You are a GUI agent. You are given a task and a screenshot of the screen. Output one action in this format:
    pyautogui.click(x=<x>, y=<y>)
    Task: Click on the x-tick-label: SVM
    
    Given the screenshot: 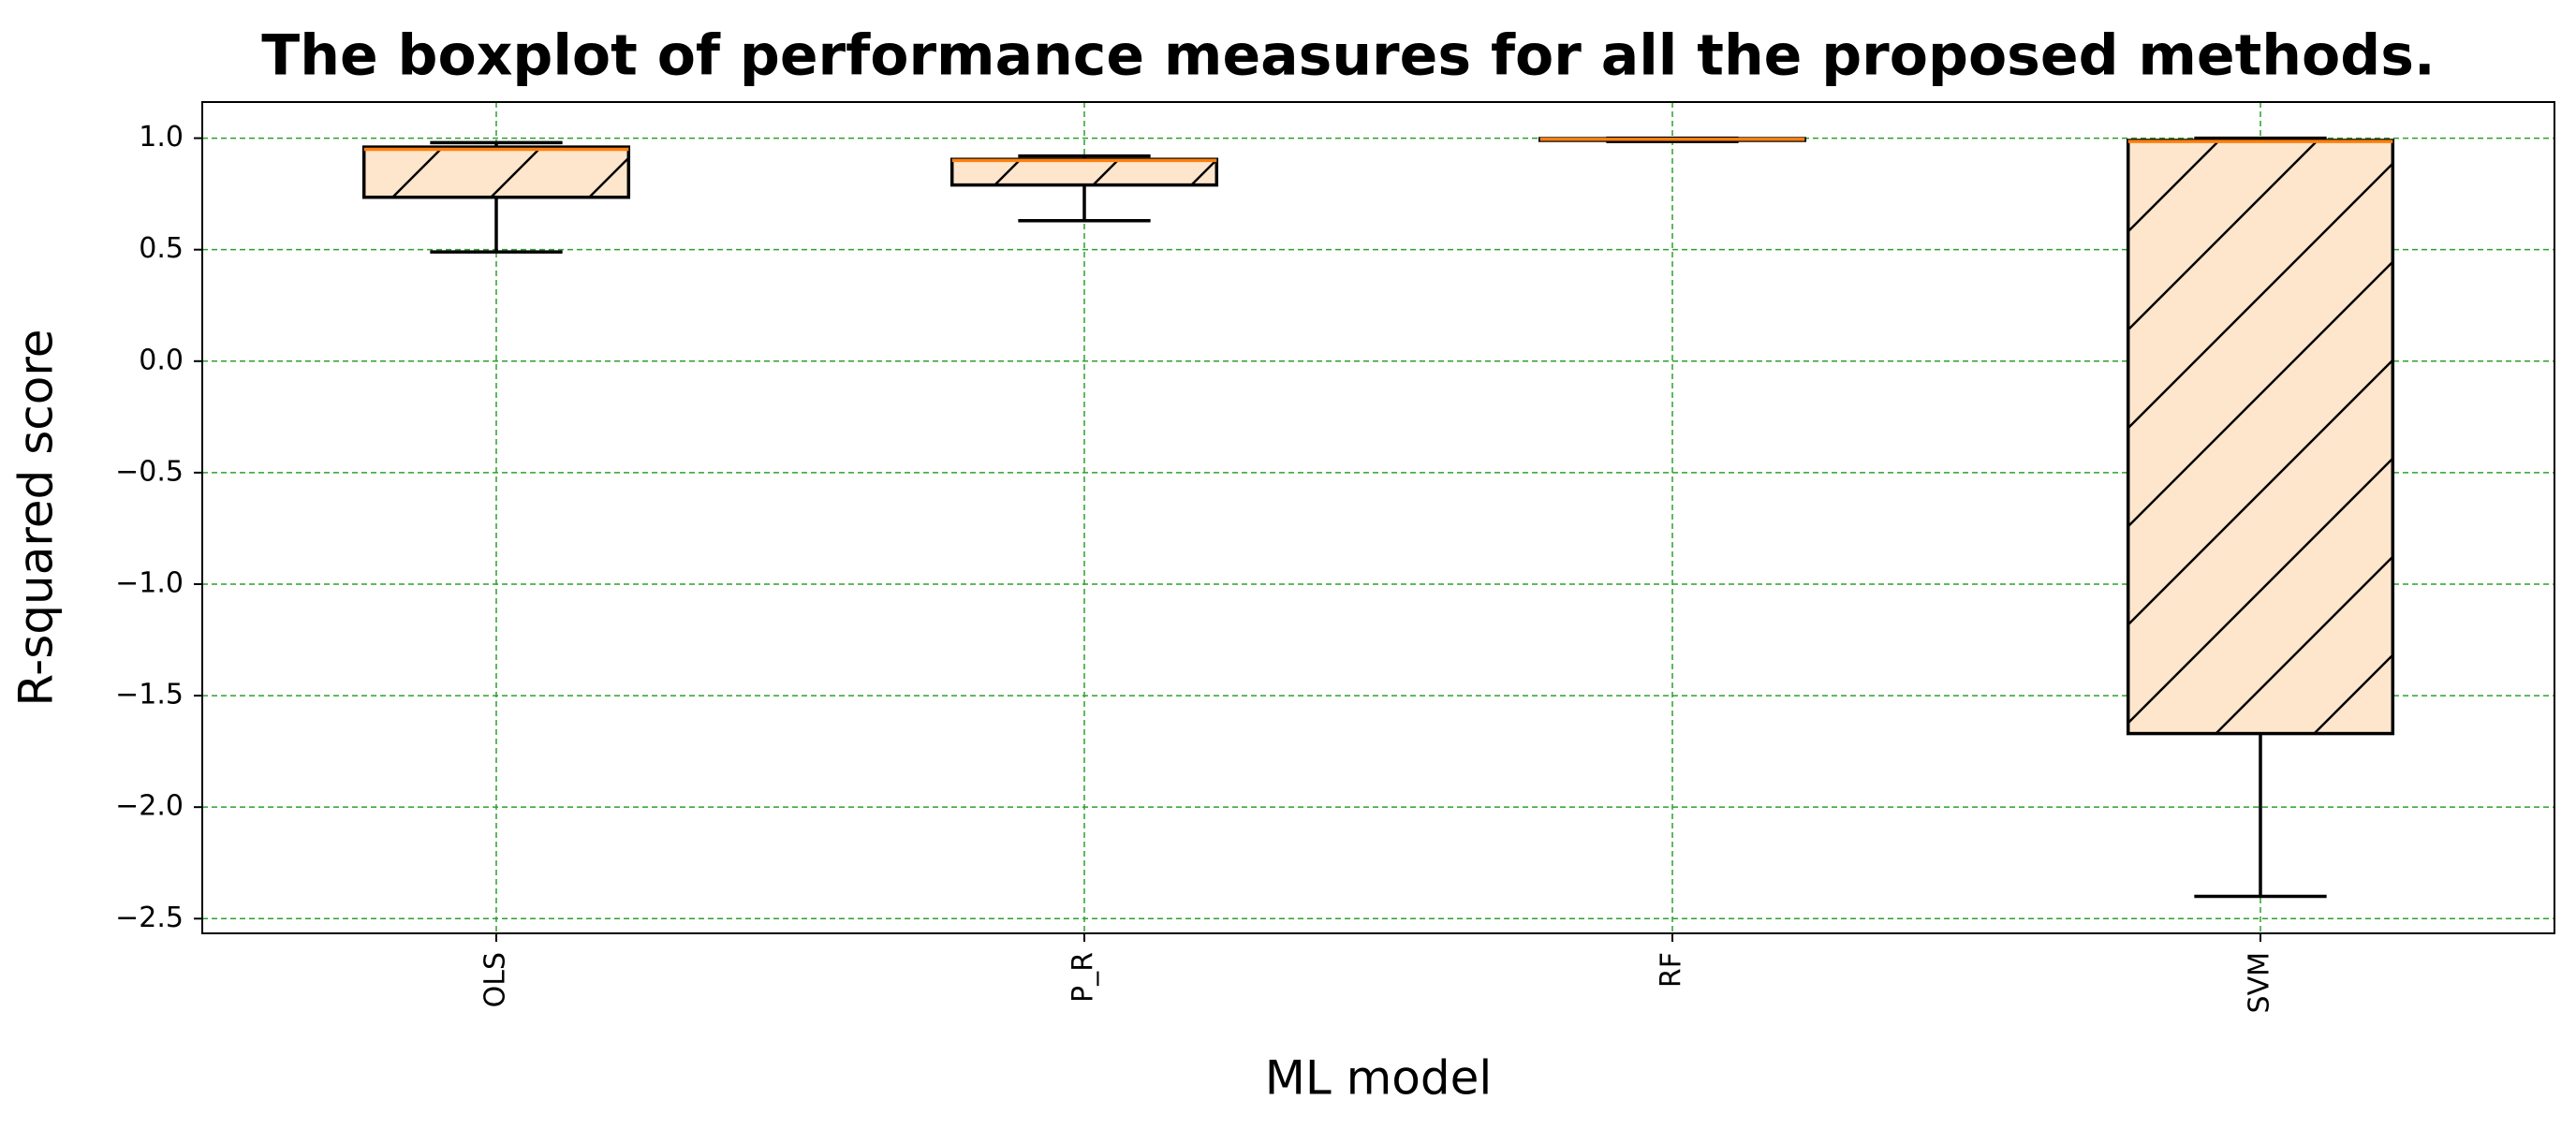 What is the action you would take?
    pyautogui.click(x=2260, y=983)
    